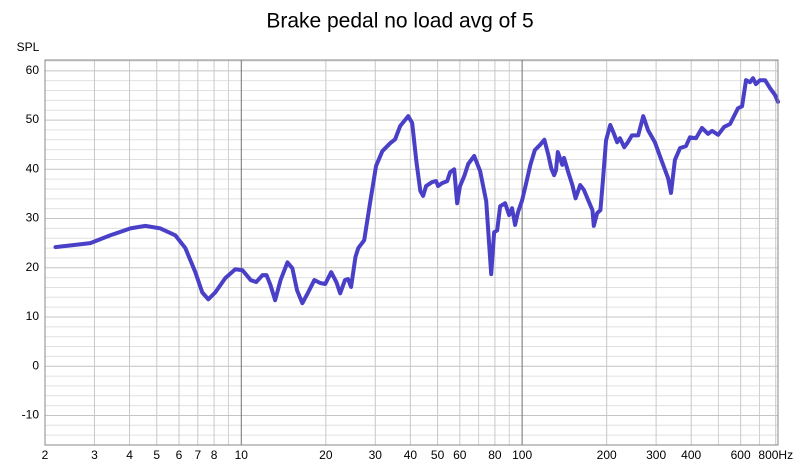  What do you see at coordinates (35, 365) in the screenshot?
I see `y-tick-label: 0` at bounding box center [35, 365].